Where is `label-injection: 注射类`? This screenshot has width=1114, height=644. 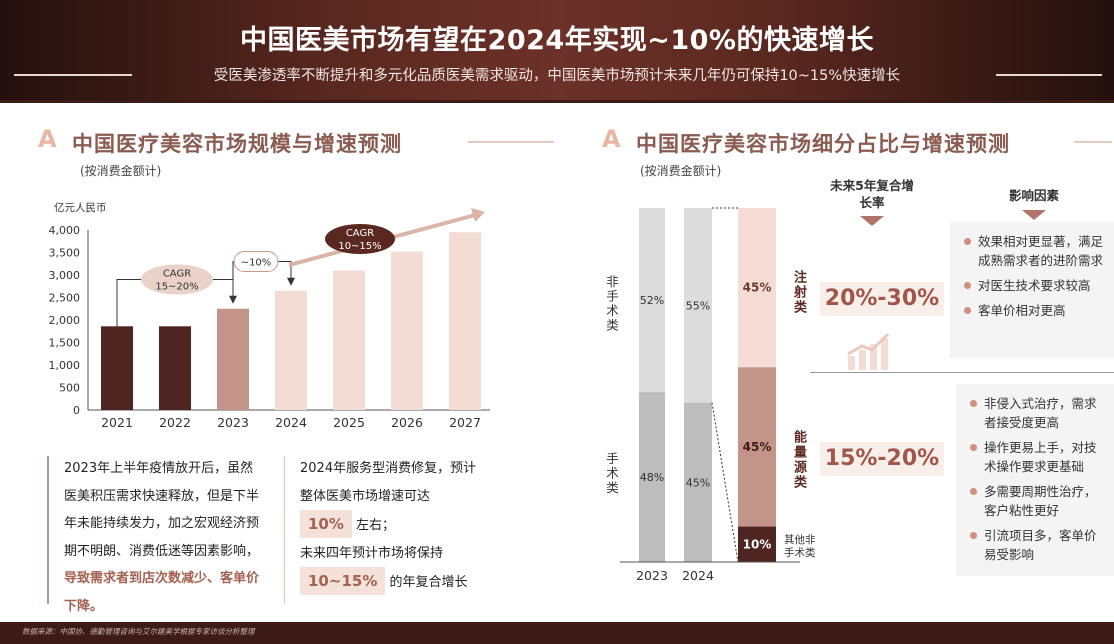
label-injection: 注射类 is located at coordinates (798, 292).